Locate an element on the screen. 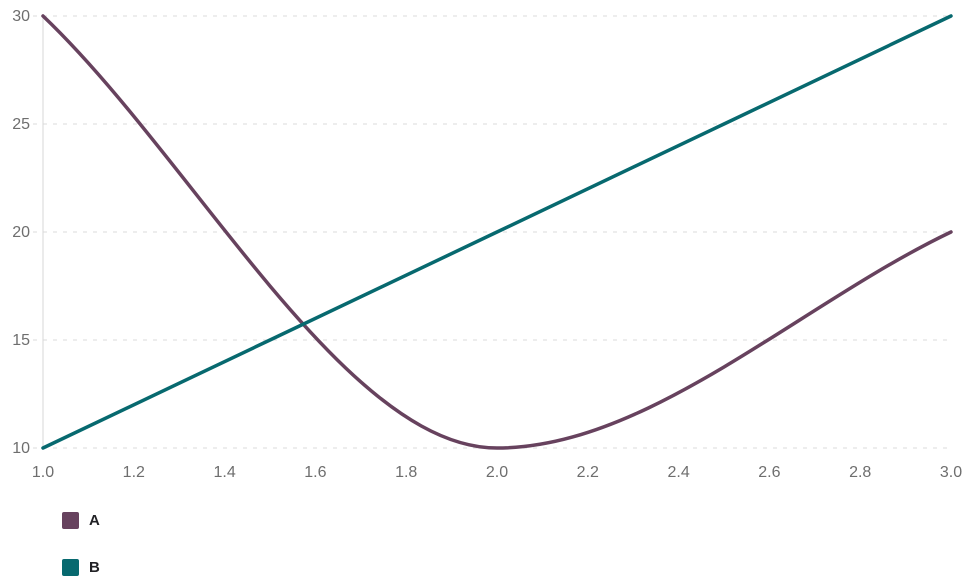 The width and height of the screenshot is (977, 586). y-tick-label: 15 is located at coordinates (21, 340).